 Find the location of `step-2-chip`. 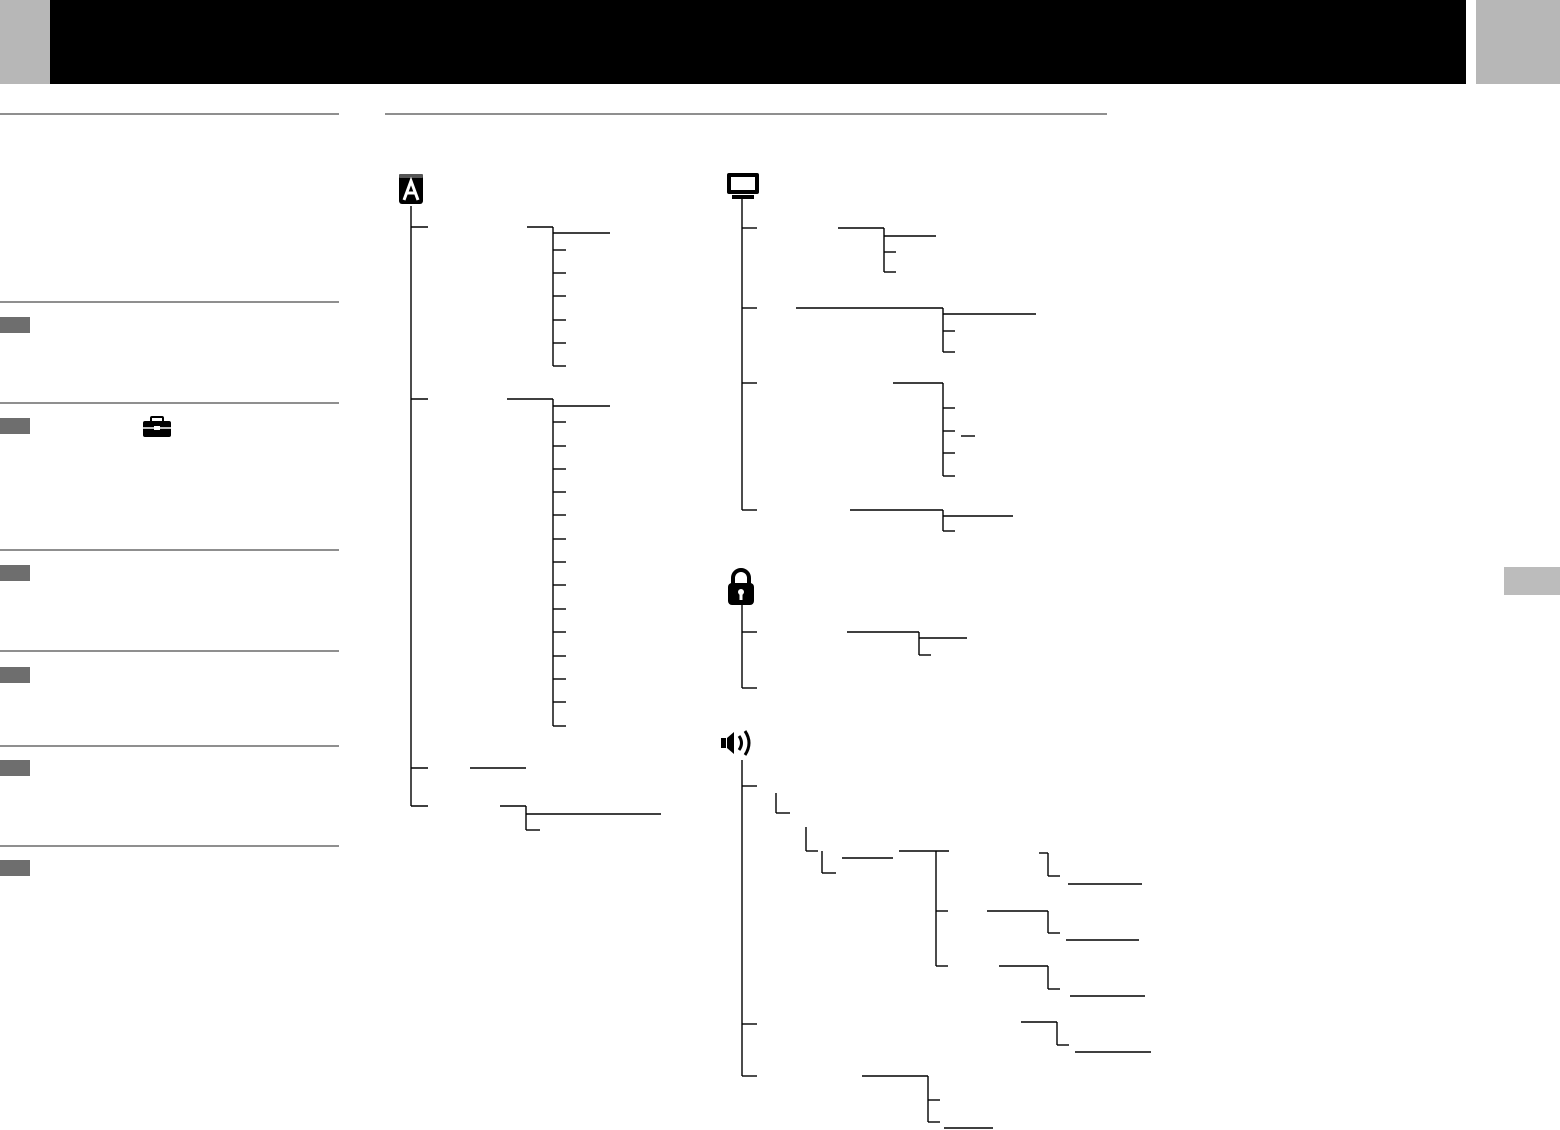

step-2-chip is located at coordinates (15, 426).